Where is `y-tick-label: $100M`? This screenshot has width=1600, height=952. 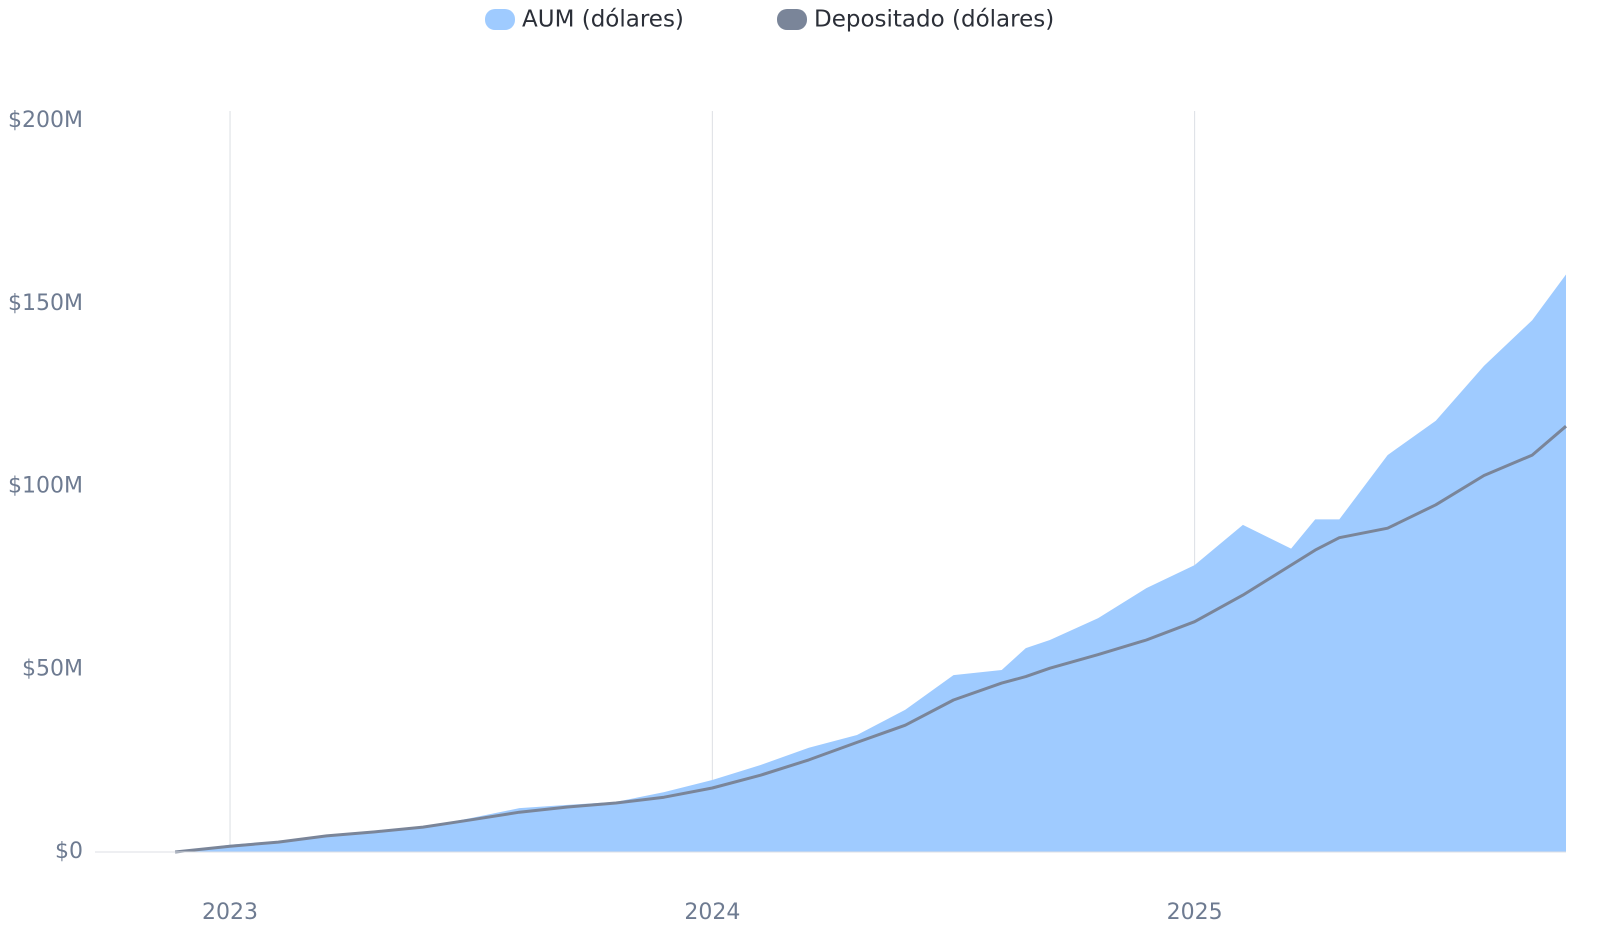 y-tick-label: $100M is located at coordinates (45, 486).